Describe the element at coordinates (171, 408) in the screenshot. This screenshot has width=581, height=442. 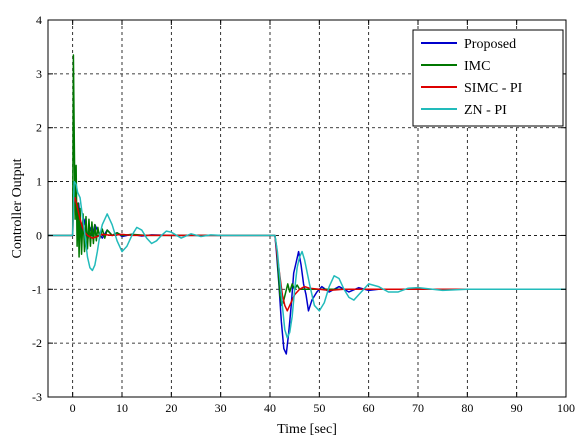
I see `x-tick-label-2: 20` at that location.